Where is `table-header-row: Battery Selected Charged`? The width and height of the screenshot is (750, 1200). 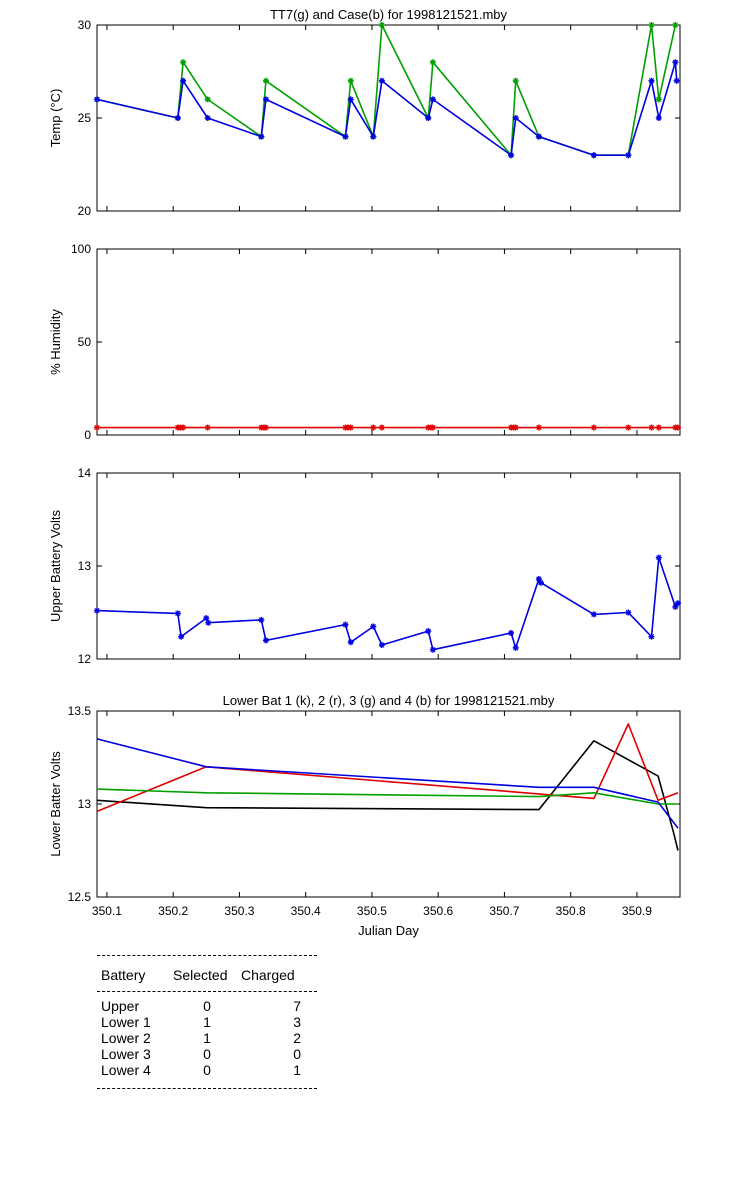 table-header-row: Battery Selected Charged is located at coordinates (207, 973).